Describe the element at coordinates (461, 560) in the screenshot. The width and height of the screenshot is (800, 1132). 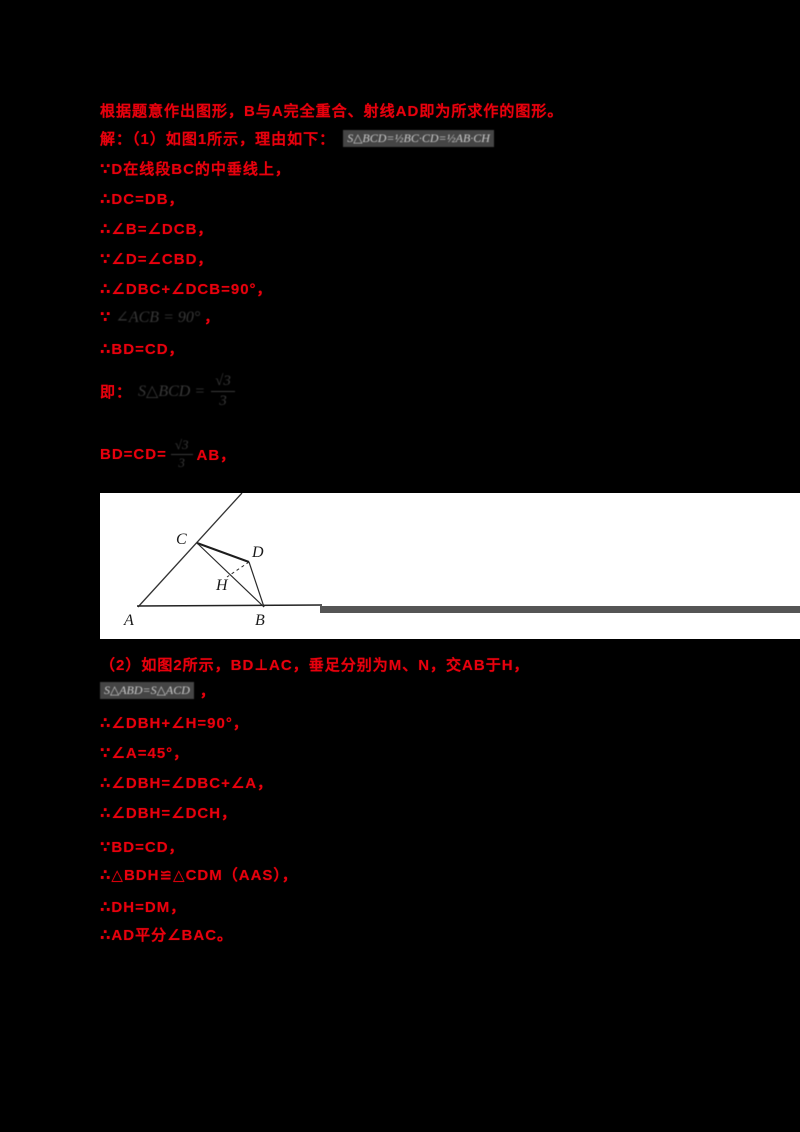
I see `triangle-diagram: A B C D H` at that location.